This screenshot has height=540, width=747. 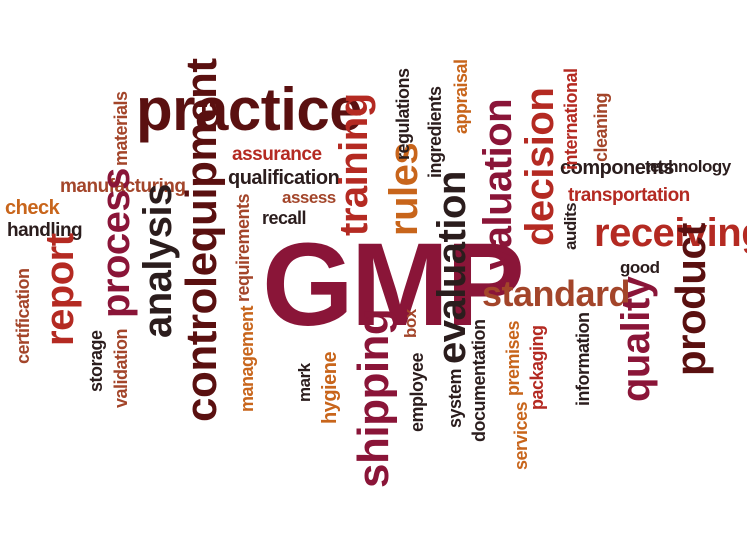 What do you see at coordinates (309, 197) in the screenshot?
I see `word-assess: assess` at bounding box center [309, 197].